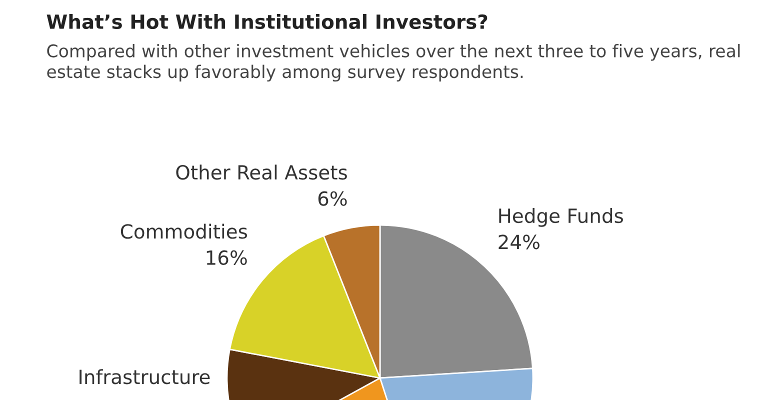 This screenshot has width=770, height=400. I want to click on data-label: 16%, so click(226, 258).